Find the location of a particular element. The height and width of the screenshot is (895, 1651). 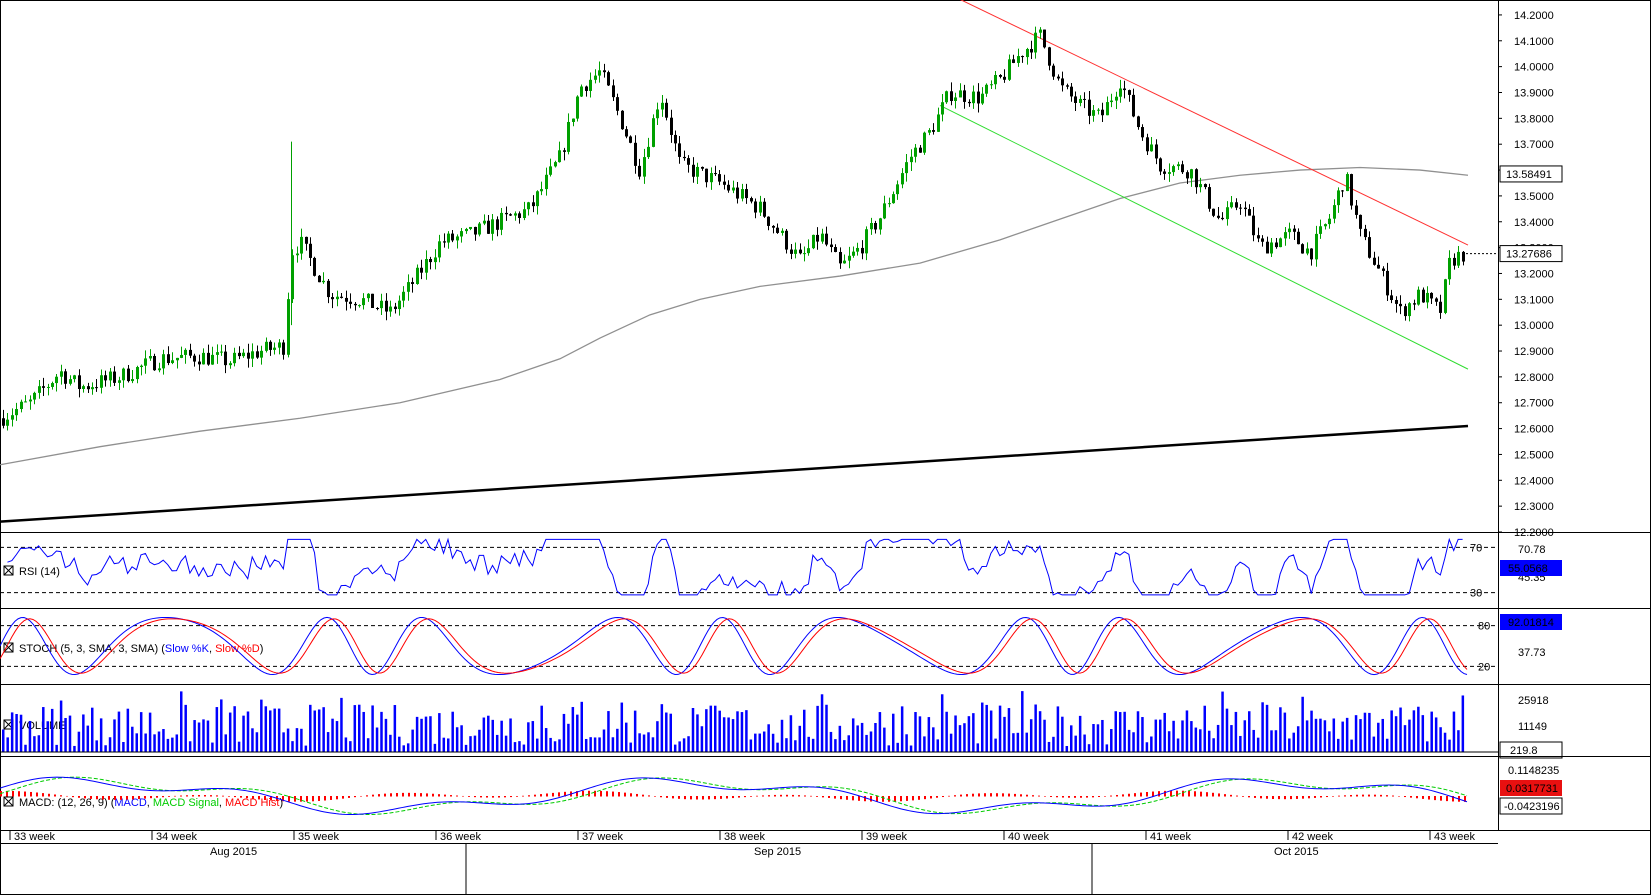

macd-close-box-x2 is located at coordinates (8, 801).